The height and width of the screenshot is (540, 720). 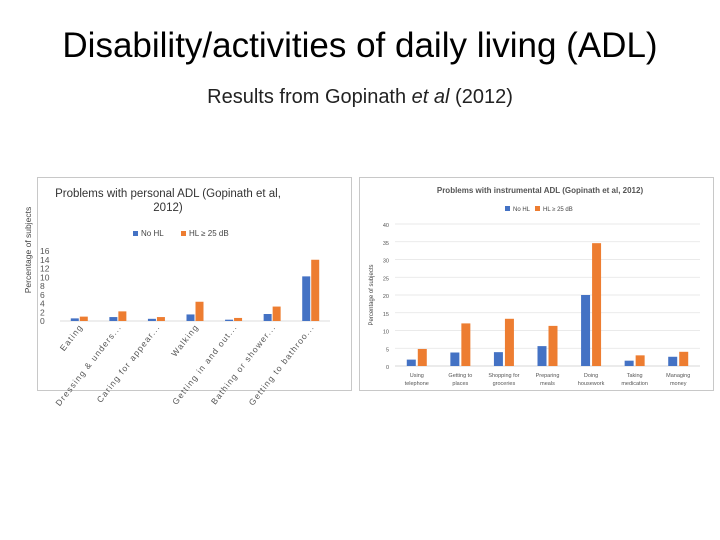 I want to click on x-category-label: Doing, so click(x=591, y=376).